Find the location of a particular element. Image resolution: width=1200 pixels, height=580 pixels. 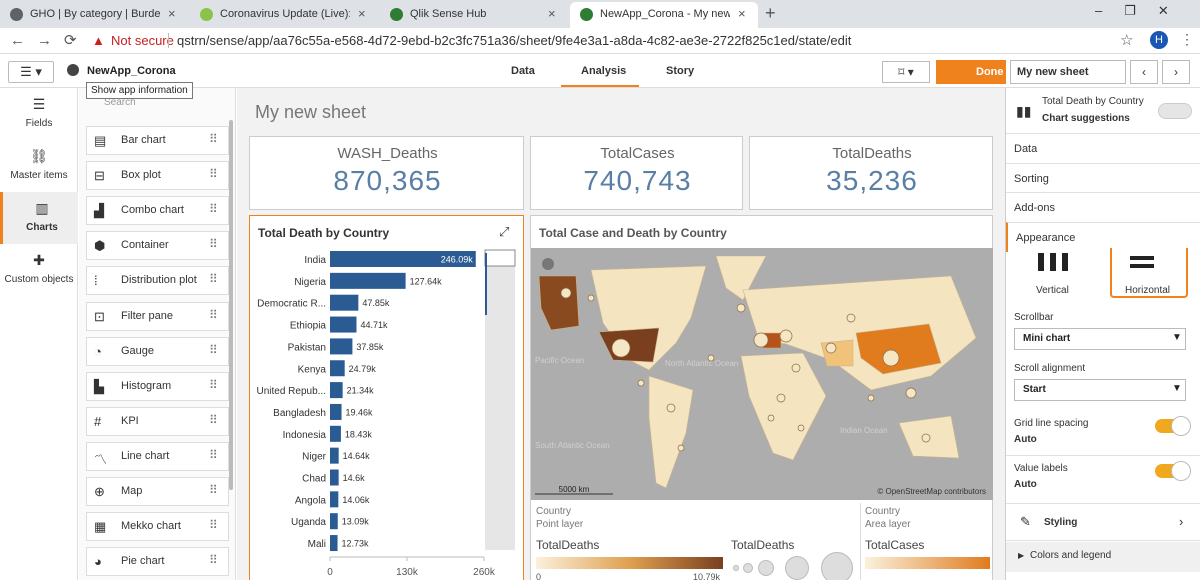

sheet-selector: My new sheet is located at coordinates (1068, 72).